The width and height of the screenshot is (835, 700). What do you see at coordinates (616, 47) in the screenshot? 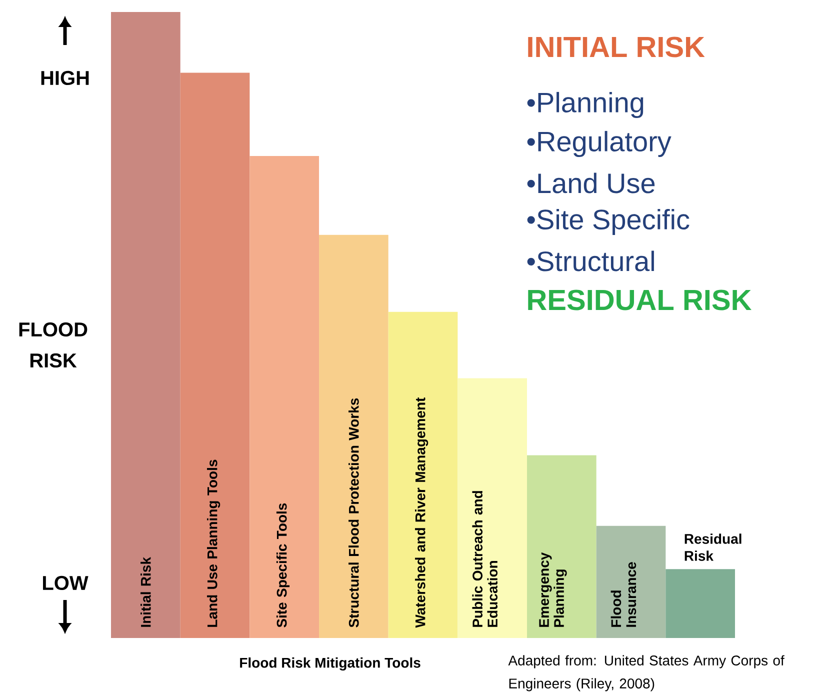
I see `annotation: INITIAL RISK` at bounding box center [616, 47].